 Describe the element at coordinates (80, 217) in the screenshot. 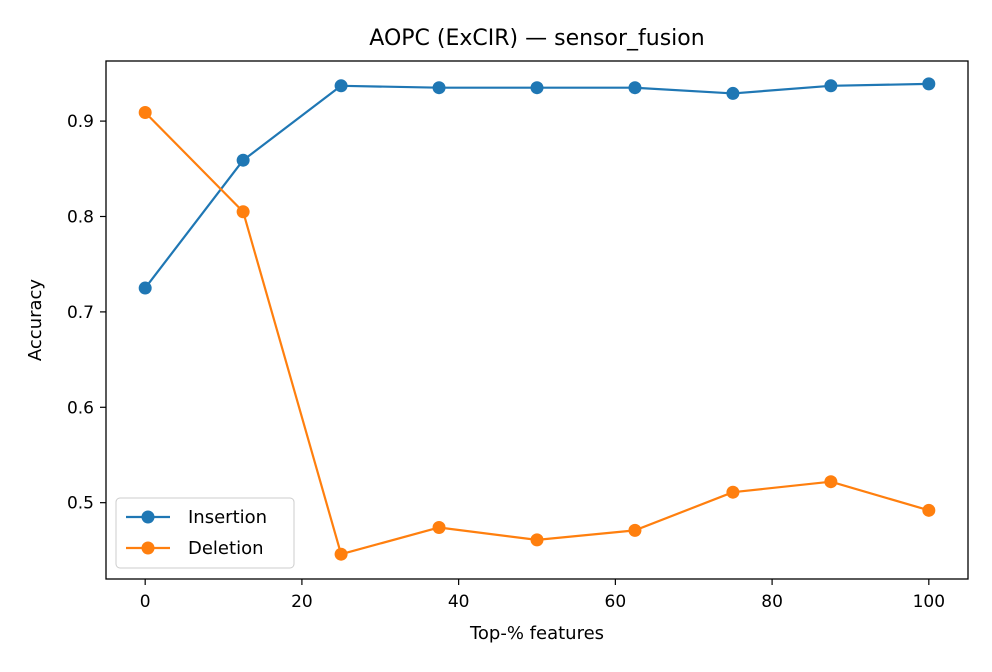

I see `y-tick-label: 0.8` at that location.